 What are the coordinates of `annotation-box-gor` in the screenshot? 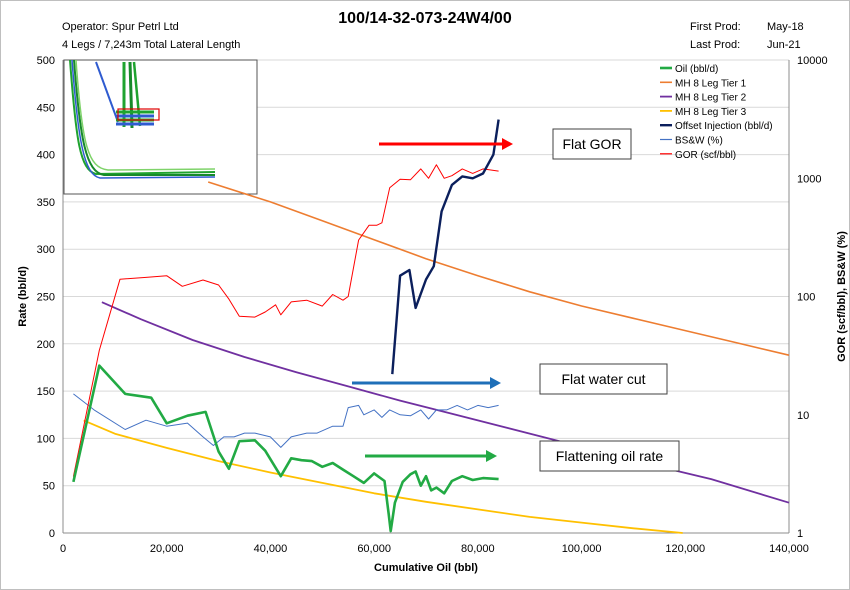 It's located at (592, 144).